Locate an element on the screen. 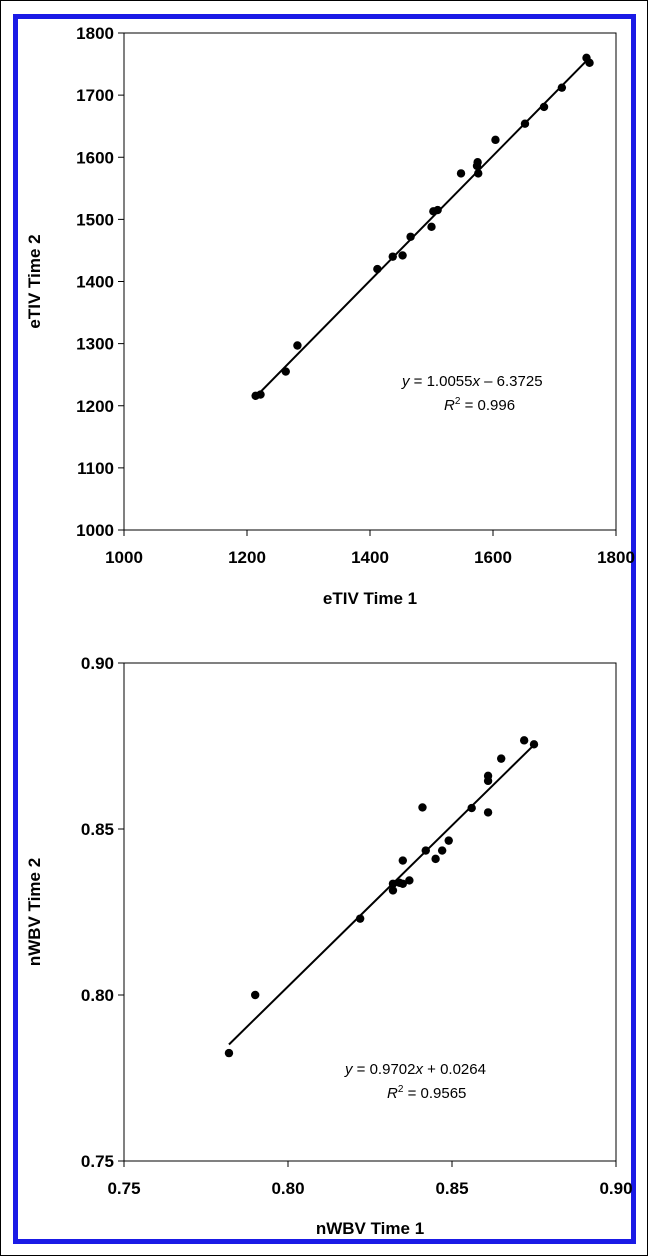 This screenshot has width=649, height=1257. etiv-y-tick-label: 1200 is located at coordinates (95, 406).